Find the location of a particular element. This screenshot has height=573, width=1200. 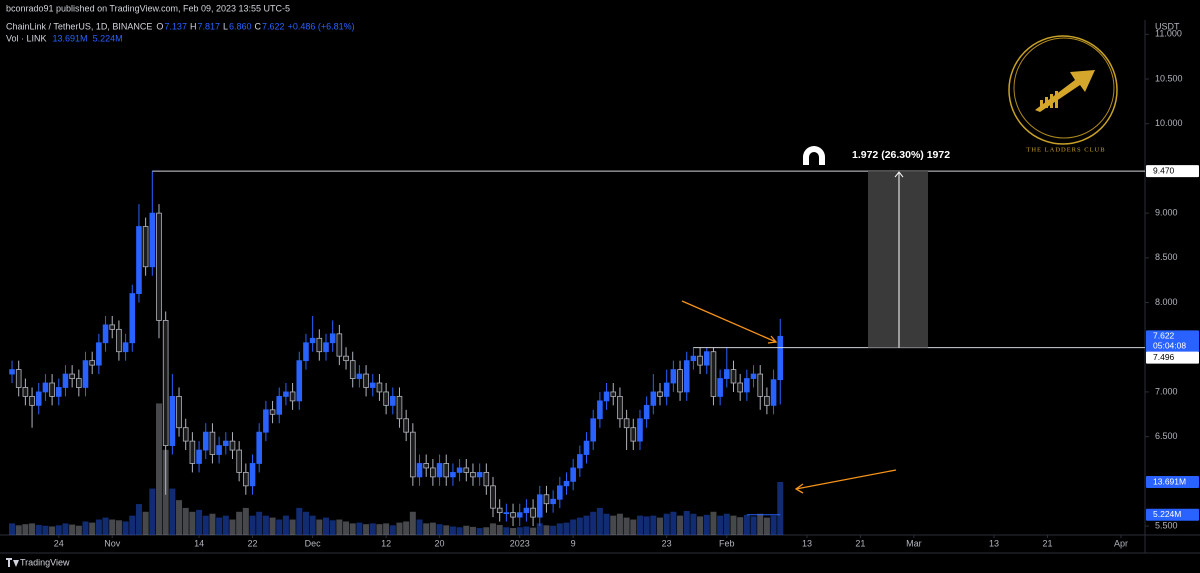

measure-arrow-head is located at coordinates (899, 174).